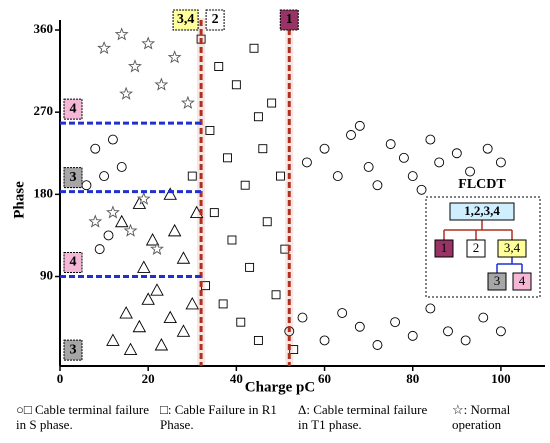 Image resolution: width=550 pixels, height=443 pixels. I want to click on tree-leaf: 4, so click(522, 280).